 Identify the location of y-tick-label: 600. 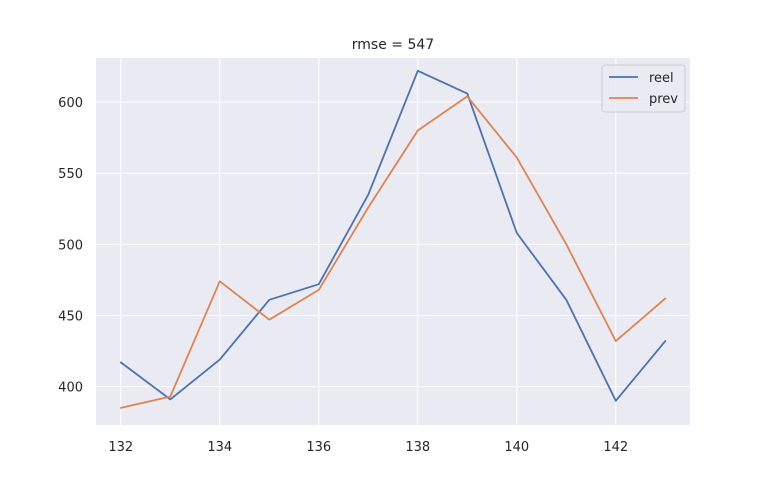
(70, 103).